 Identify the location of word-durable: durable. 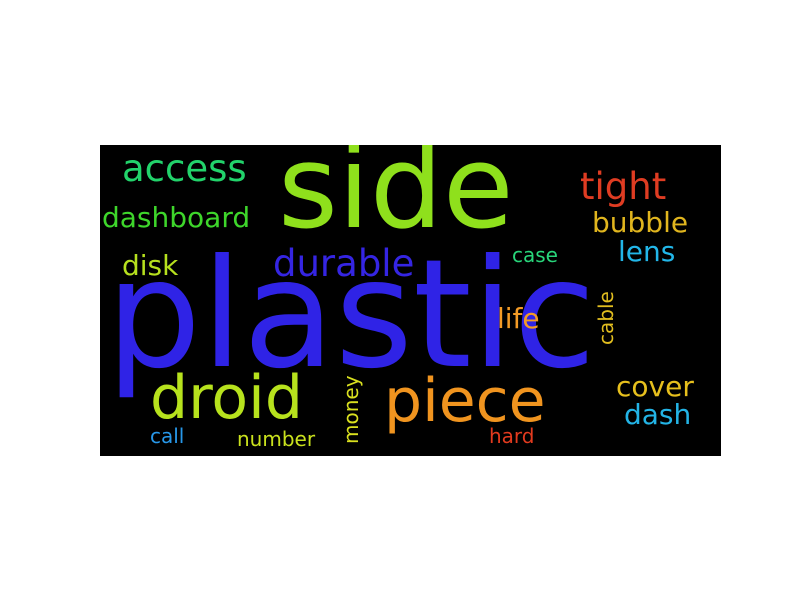
(344, 263).